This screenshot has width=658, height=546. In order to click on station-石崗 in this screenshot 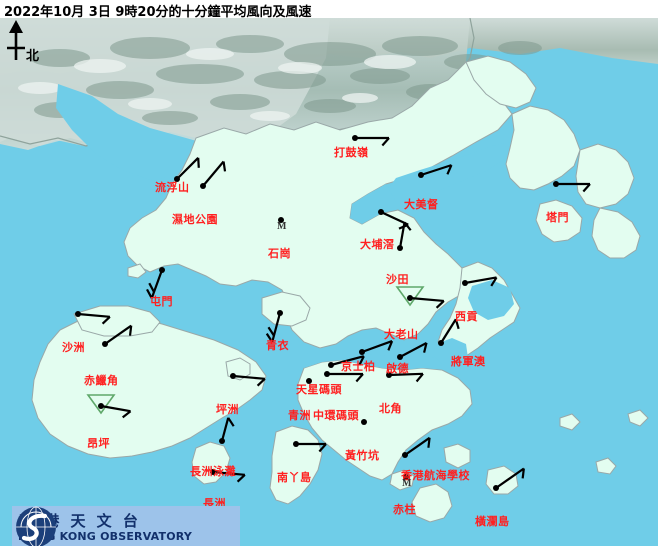, I will do `click(281, 220)`.